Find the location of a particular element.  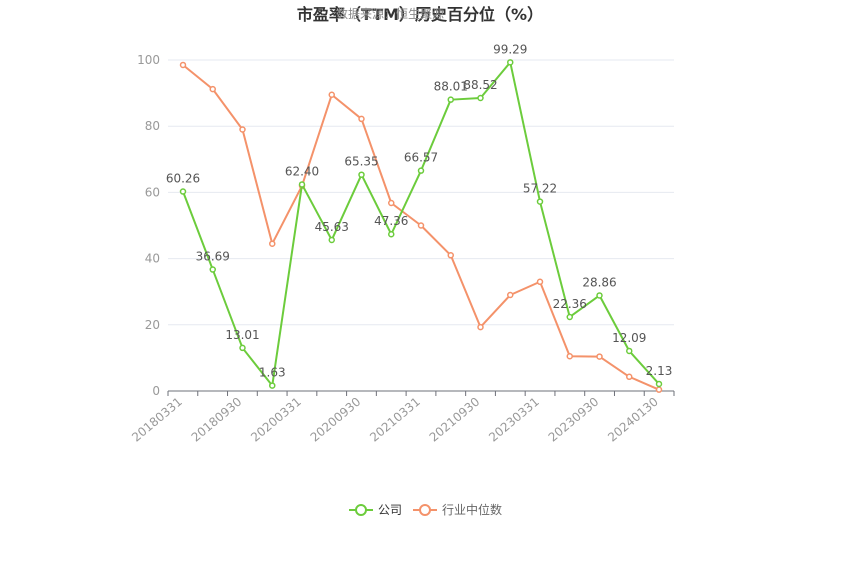

y-tick-label: 60 is located at coordinates (152, 192).